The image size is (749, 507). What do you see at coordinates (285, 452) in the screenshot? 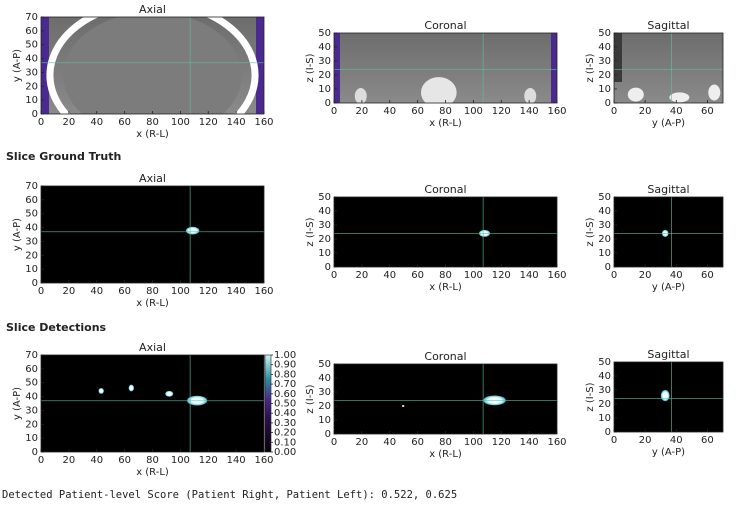
I see `colorbar-tick-label: 0.00` at bounding box center [285, 452].